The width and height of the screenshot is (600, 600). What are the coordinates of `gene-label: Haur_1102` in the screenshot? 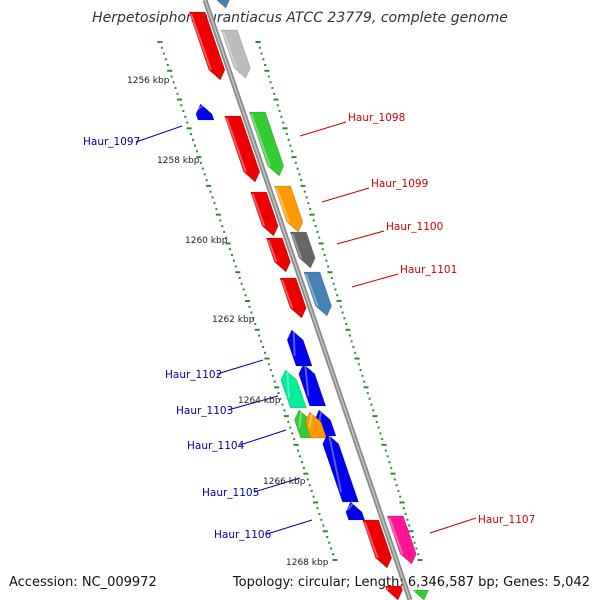 It's located at (193, 375).